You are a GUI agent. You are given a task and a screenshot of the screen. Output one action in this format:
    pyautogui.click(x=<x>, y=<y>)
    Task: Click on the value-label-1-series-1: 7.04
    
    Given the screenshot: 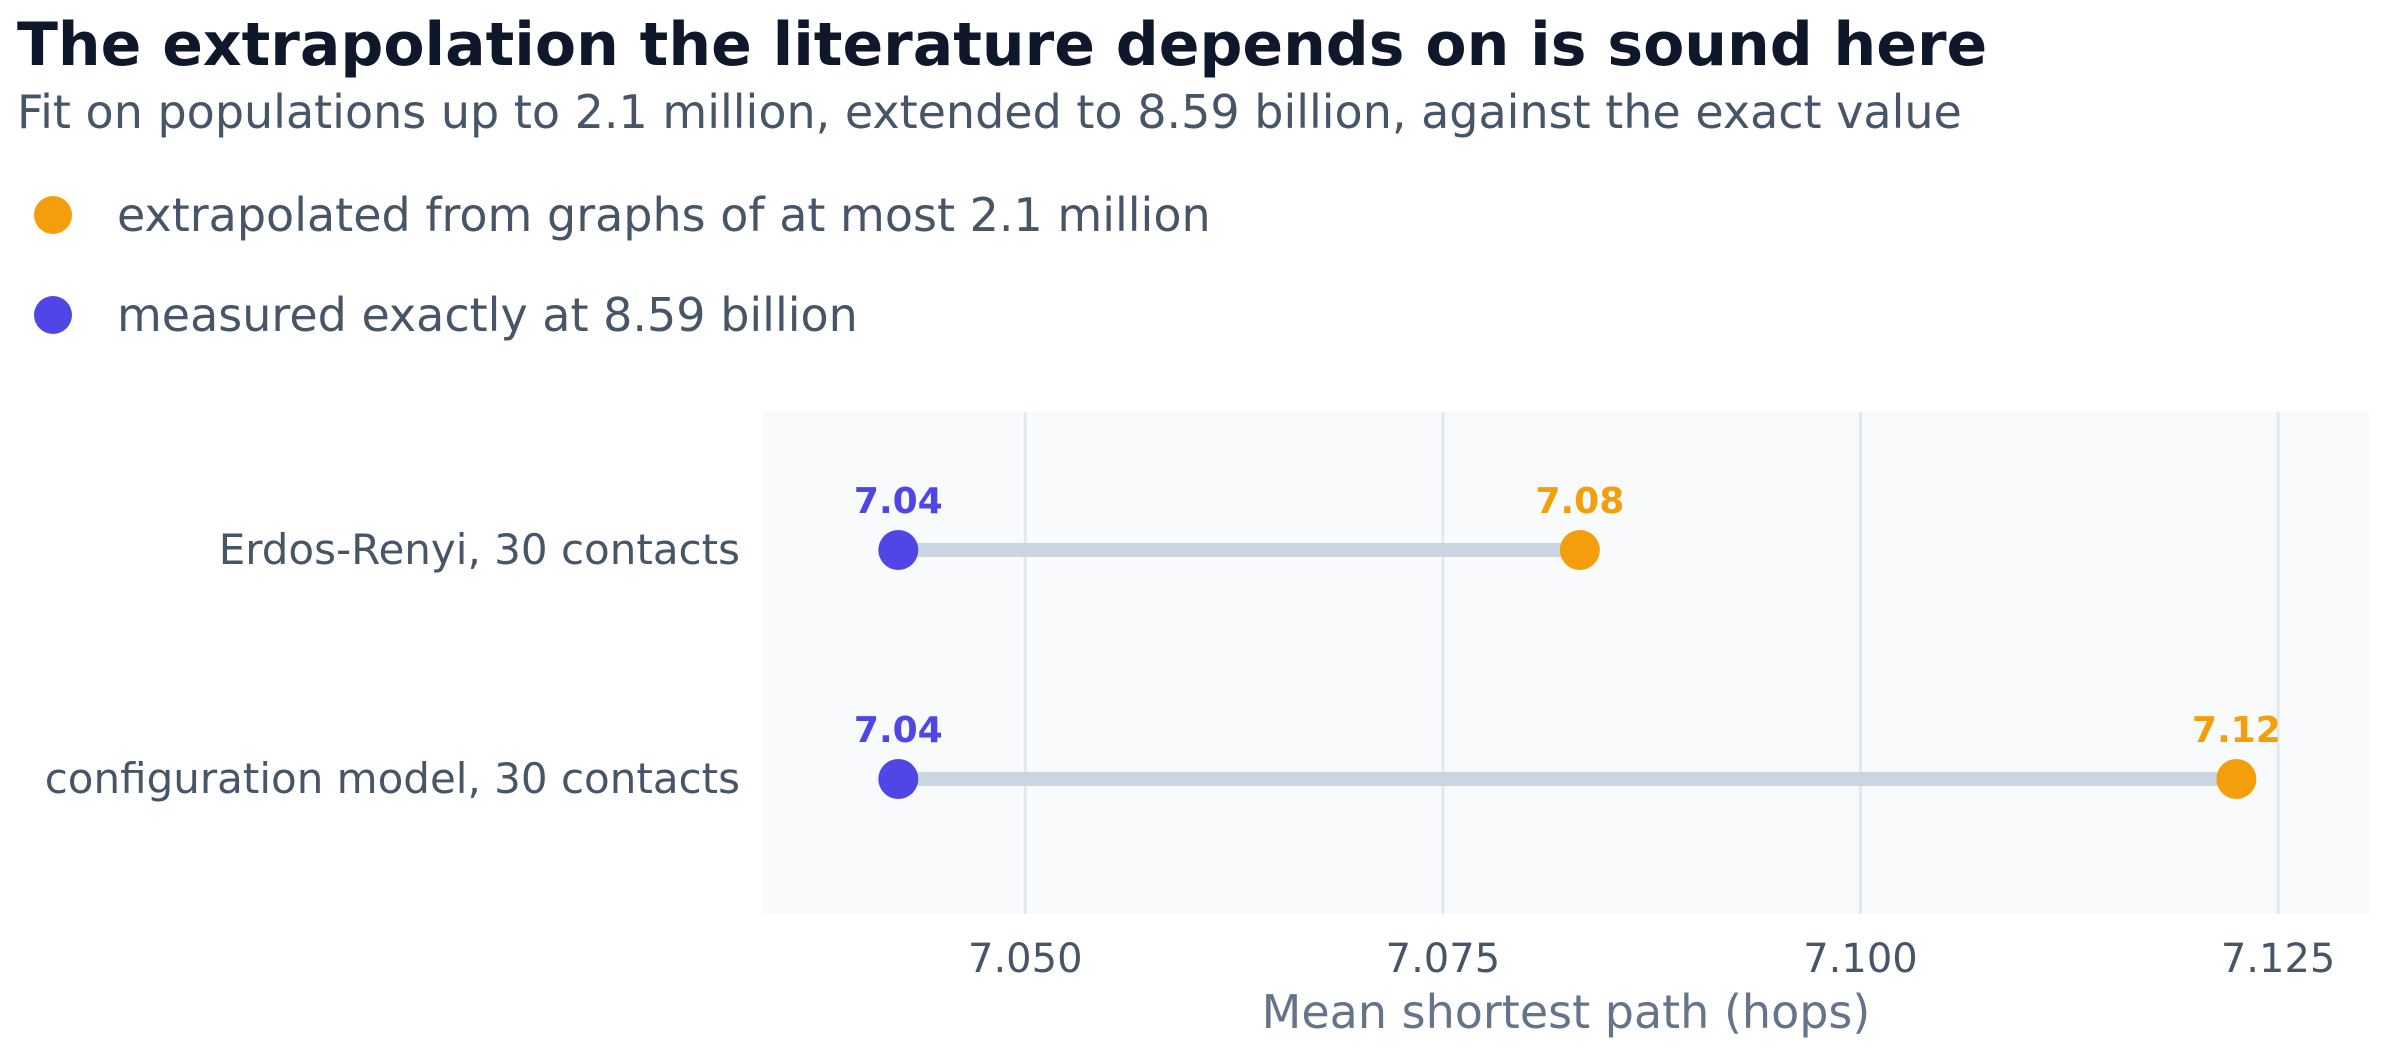 What is the action you would take?
    pyautogui.click(x=898, y=730)
    